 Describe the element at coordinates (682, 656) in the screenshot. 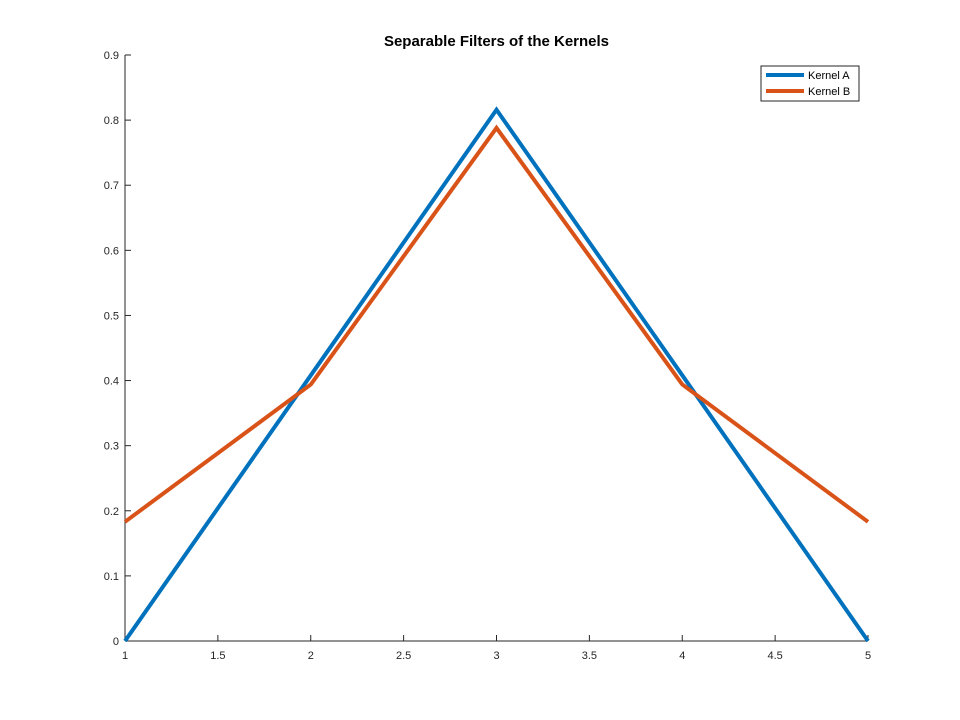

I see `x-tick-label: 4` at that location.